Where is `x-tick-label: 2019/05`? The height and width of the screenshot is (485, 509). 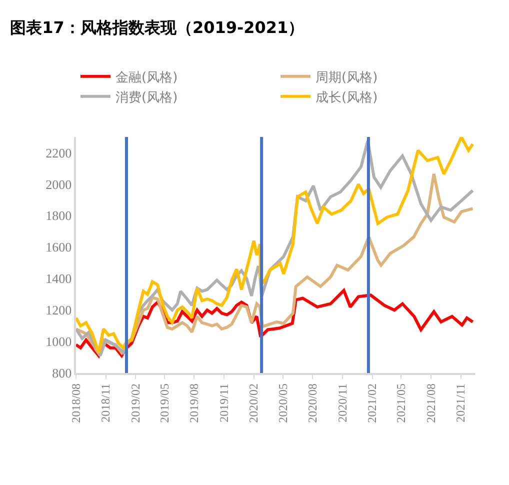
x-tick-label: 2019/05 is located at coordinates (164, 403).